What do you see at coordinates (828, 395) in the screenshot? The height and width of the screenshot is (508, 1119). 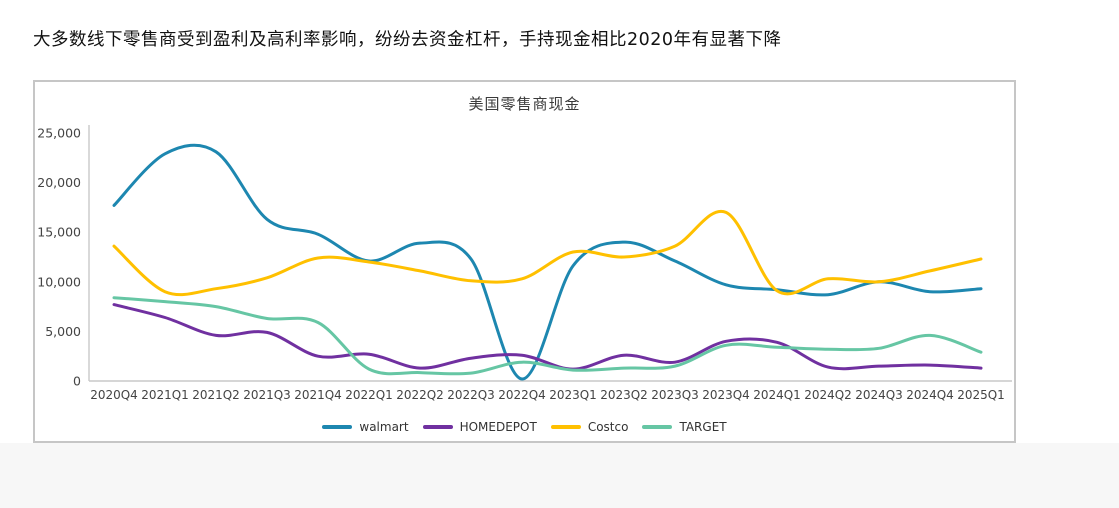 I see `x-axis-tick-label: 2024Q2` at bounding box center [828, 395].